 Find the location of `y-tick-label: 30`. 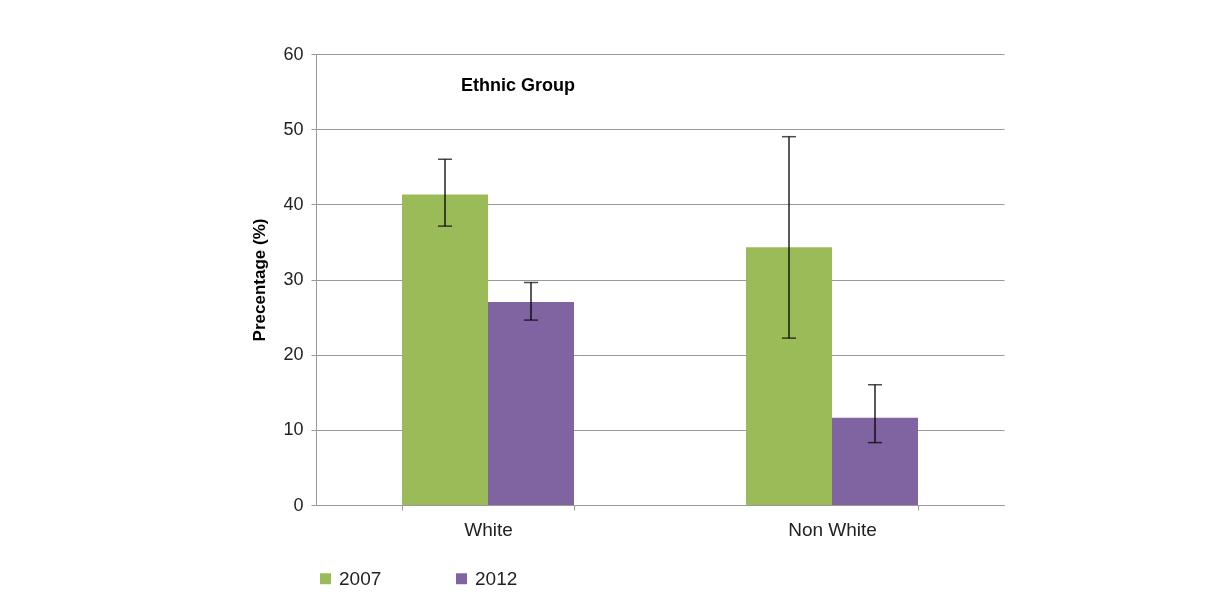

y-tick-label: 30 is located at coordinates (293, 279).